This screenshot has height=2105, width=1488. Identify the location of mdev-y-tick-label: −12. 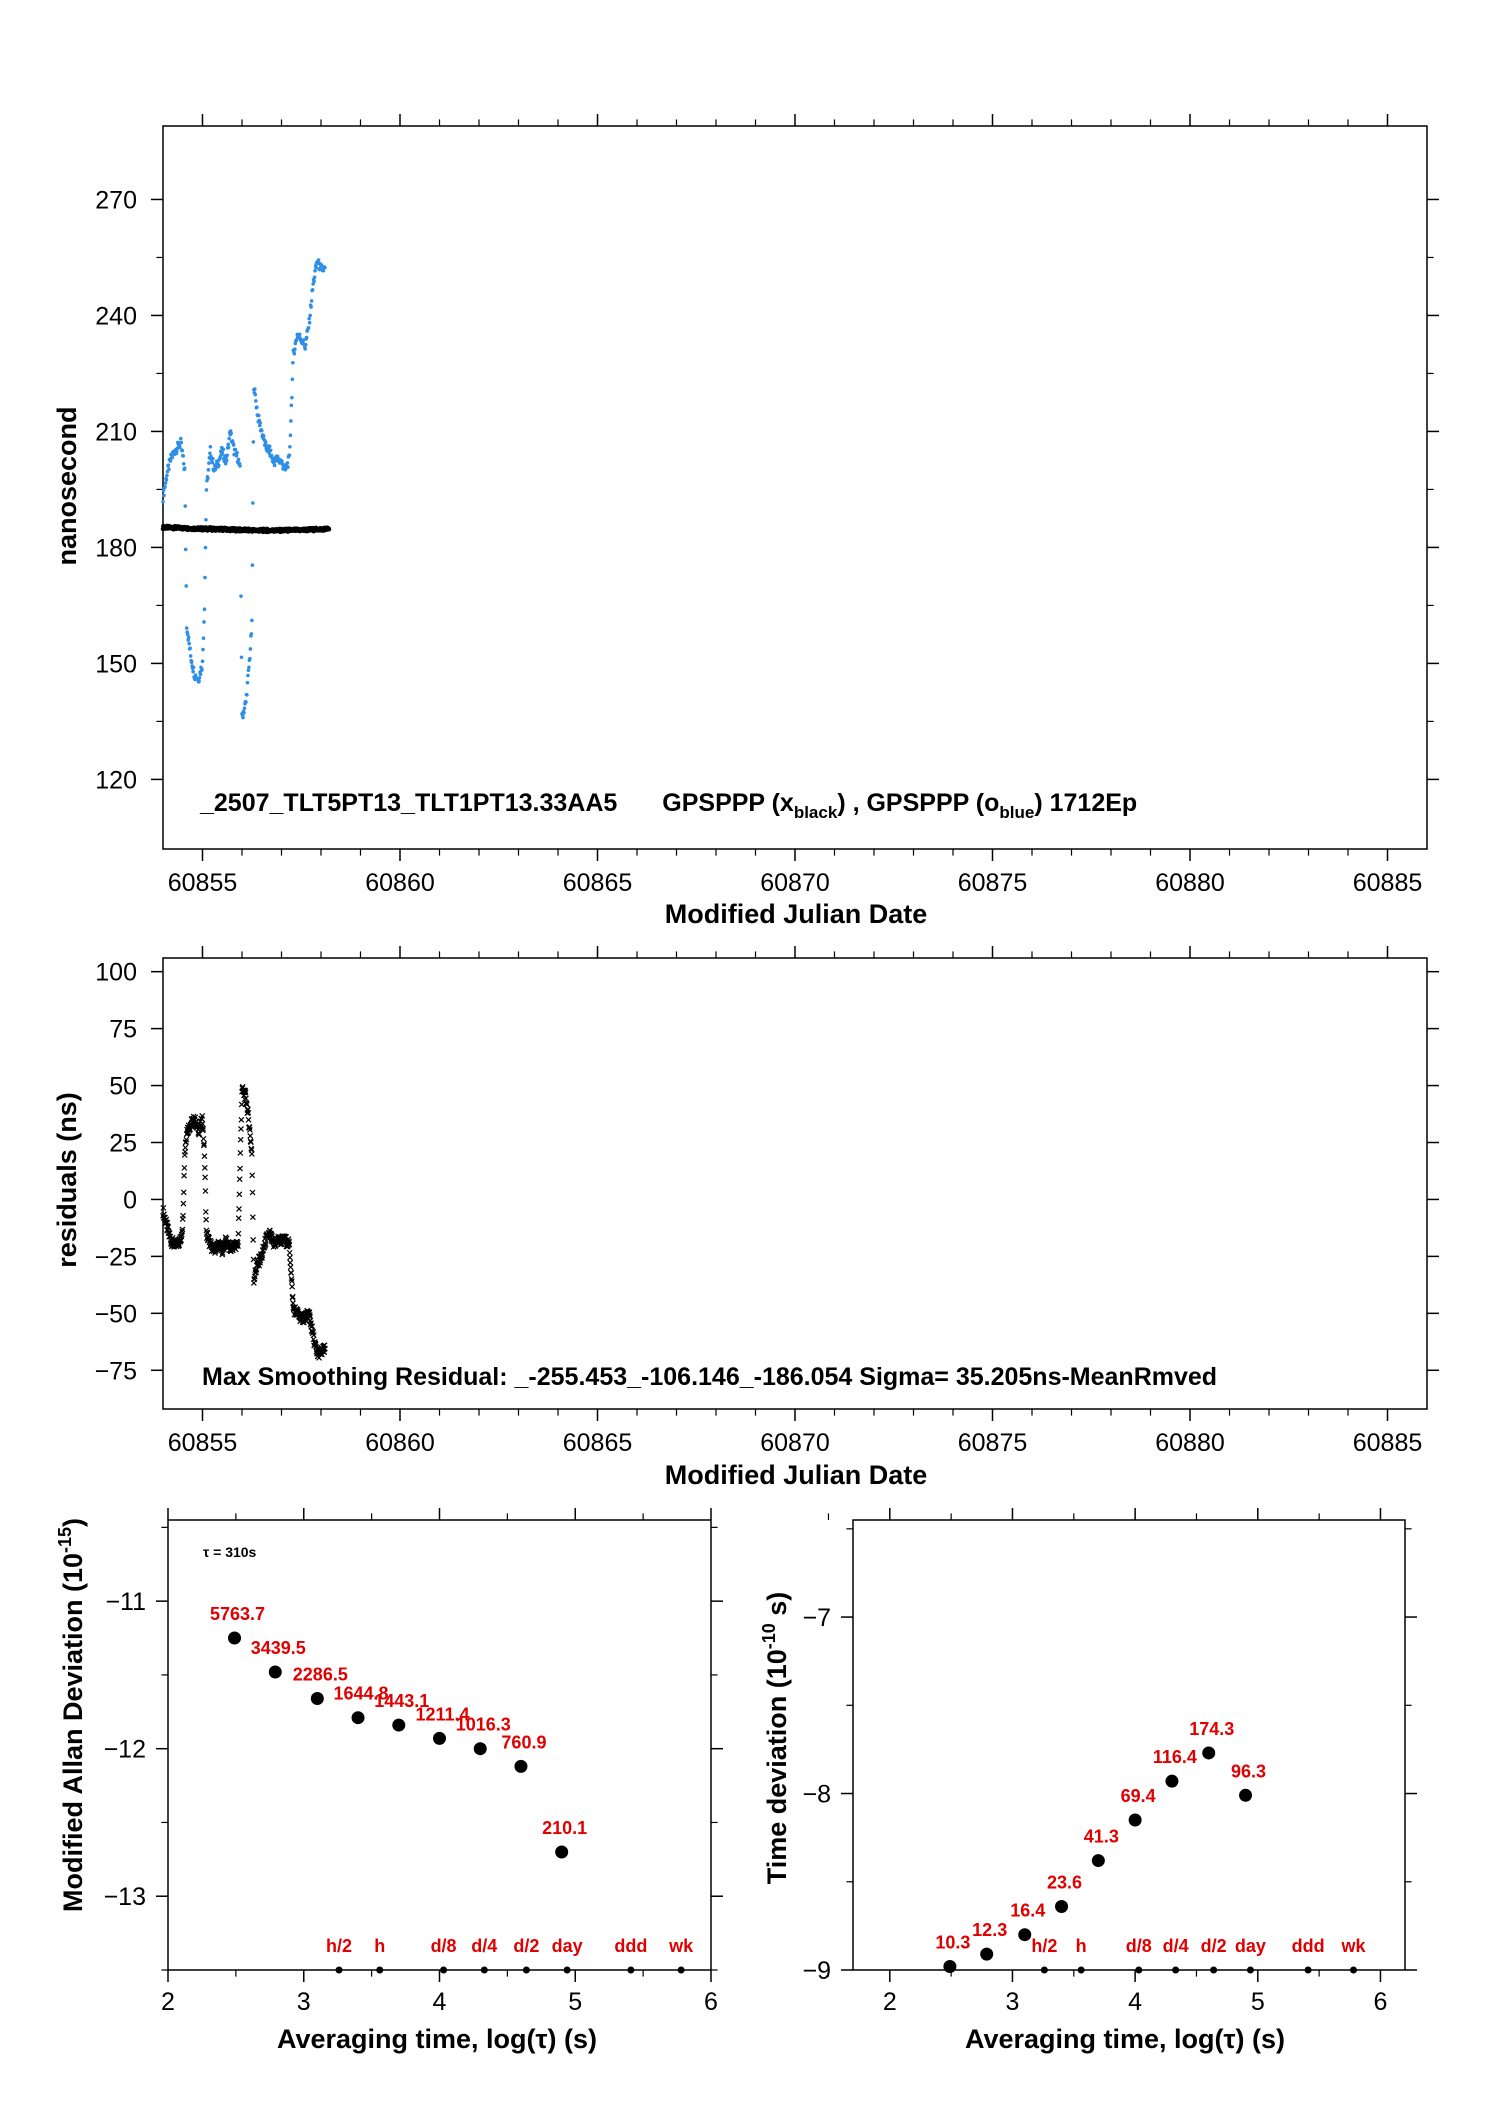
(125, 1750).